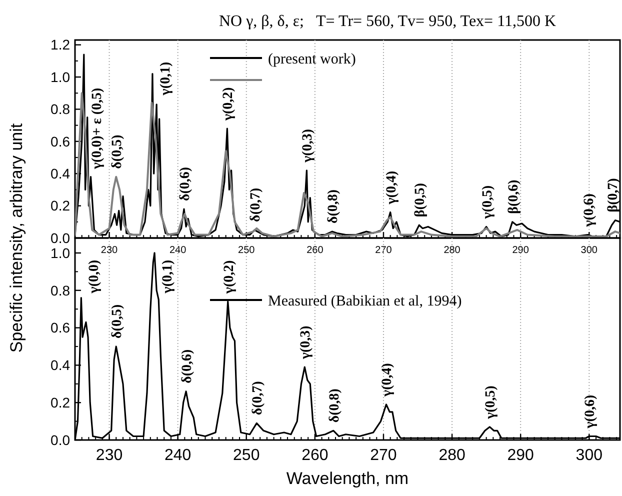 Image resolution: width=622 pixels, height=496 pixels. I want to click on legend-label: (present work), so click(312, 59).